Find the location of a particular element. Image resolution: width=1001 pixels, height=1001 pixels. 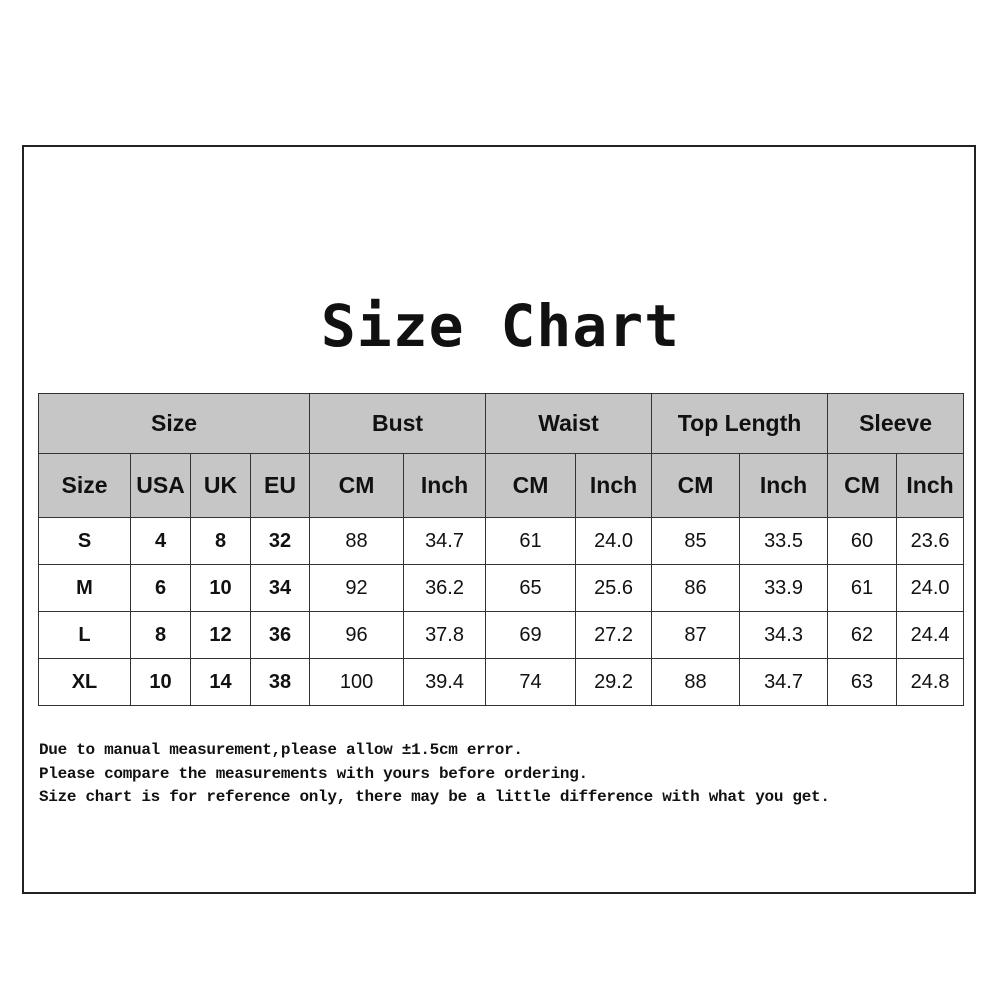

group-header: Size is located at coordinates (174, 423).